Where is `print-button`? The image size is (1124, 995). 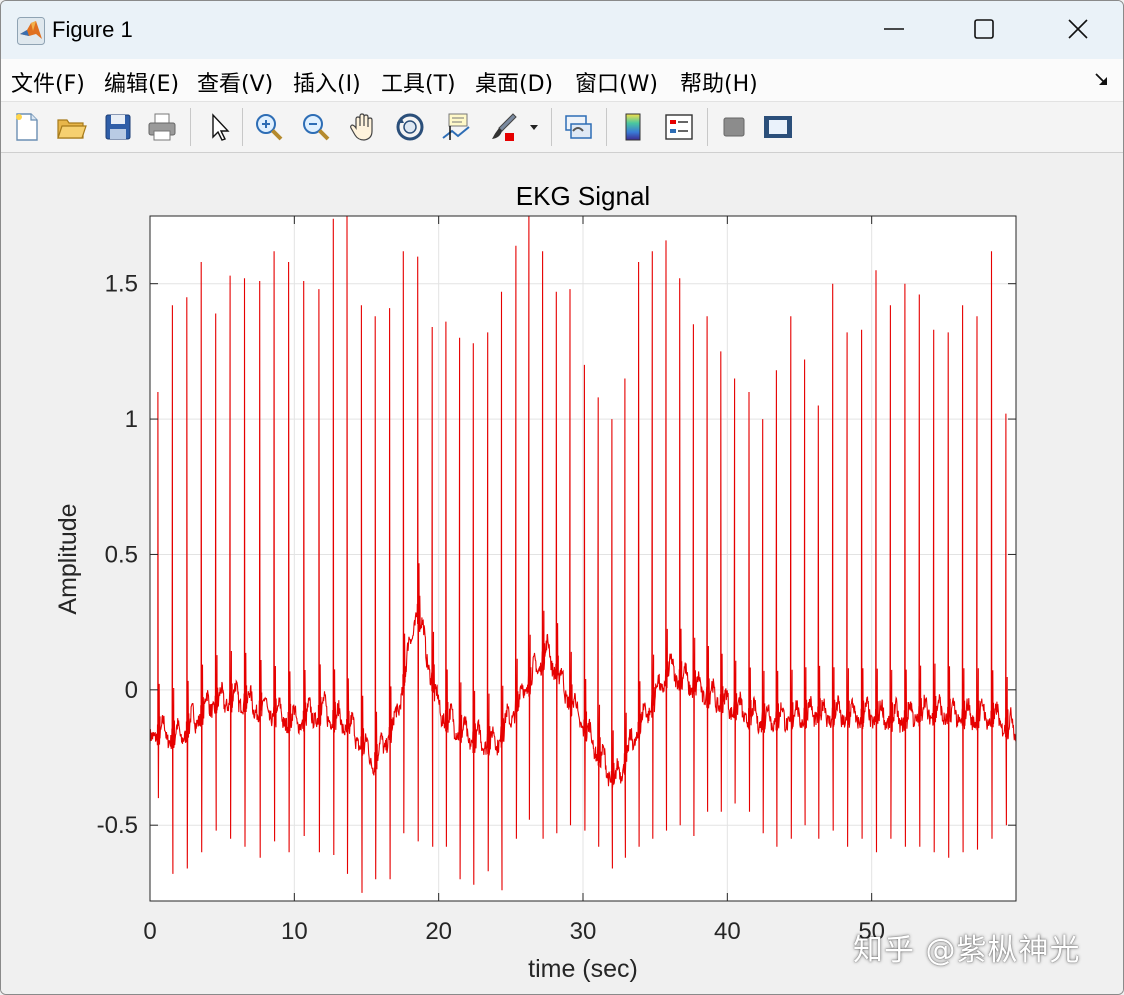
print-button is located at coordinates (162, 127).